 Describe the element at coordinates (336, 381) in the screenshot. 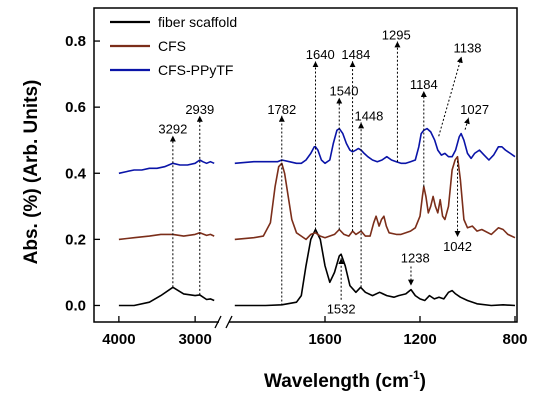

I see `x-axis-title-main: Wavelength (cm` at that location.